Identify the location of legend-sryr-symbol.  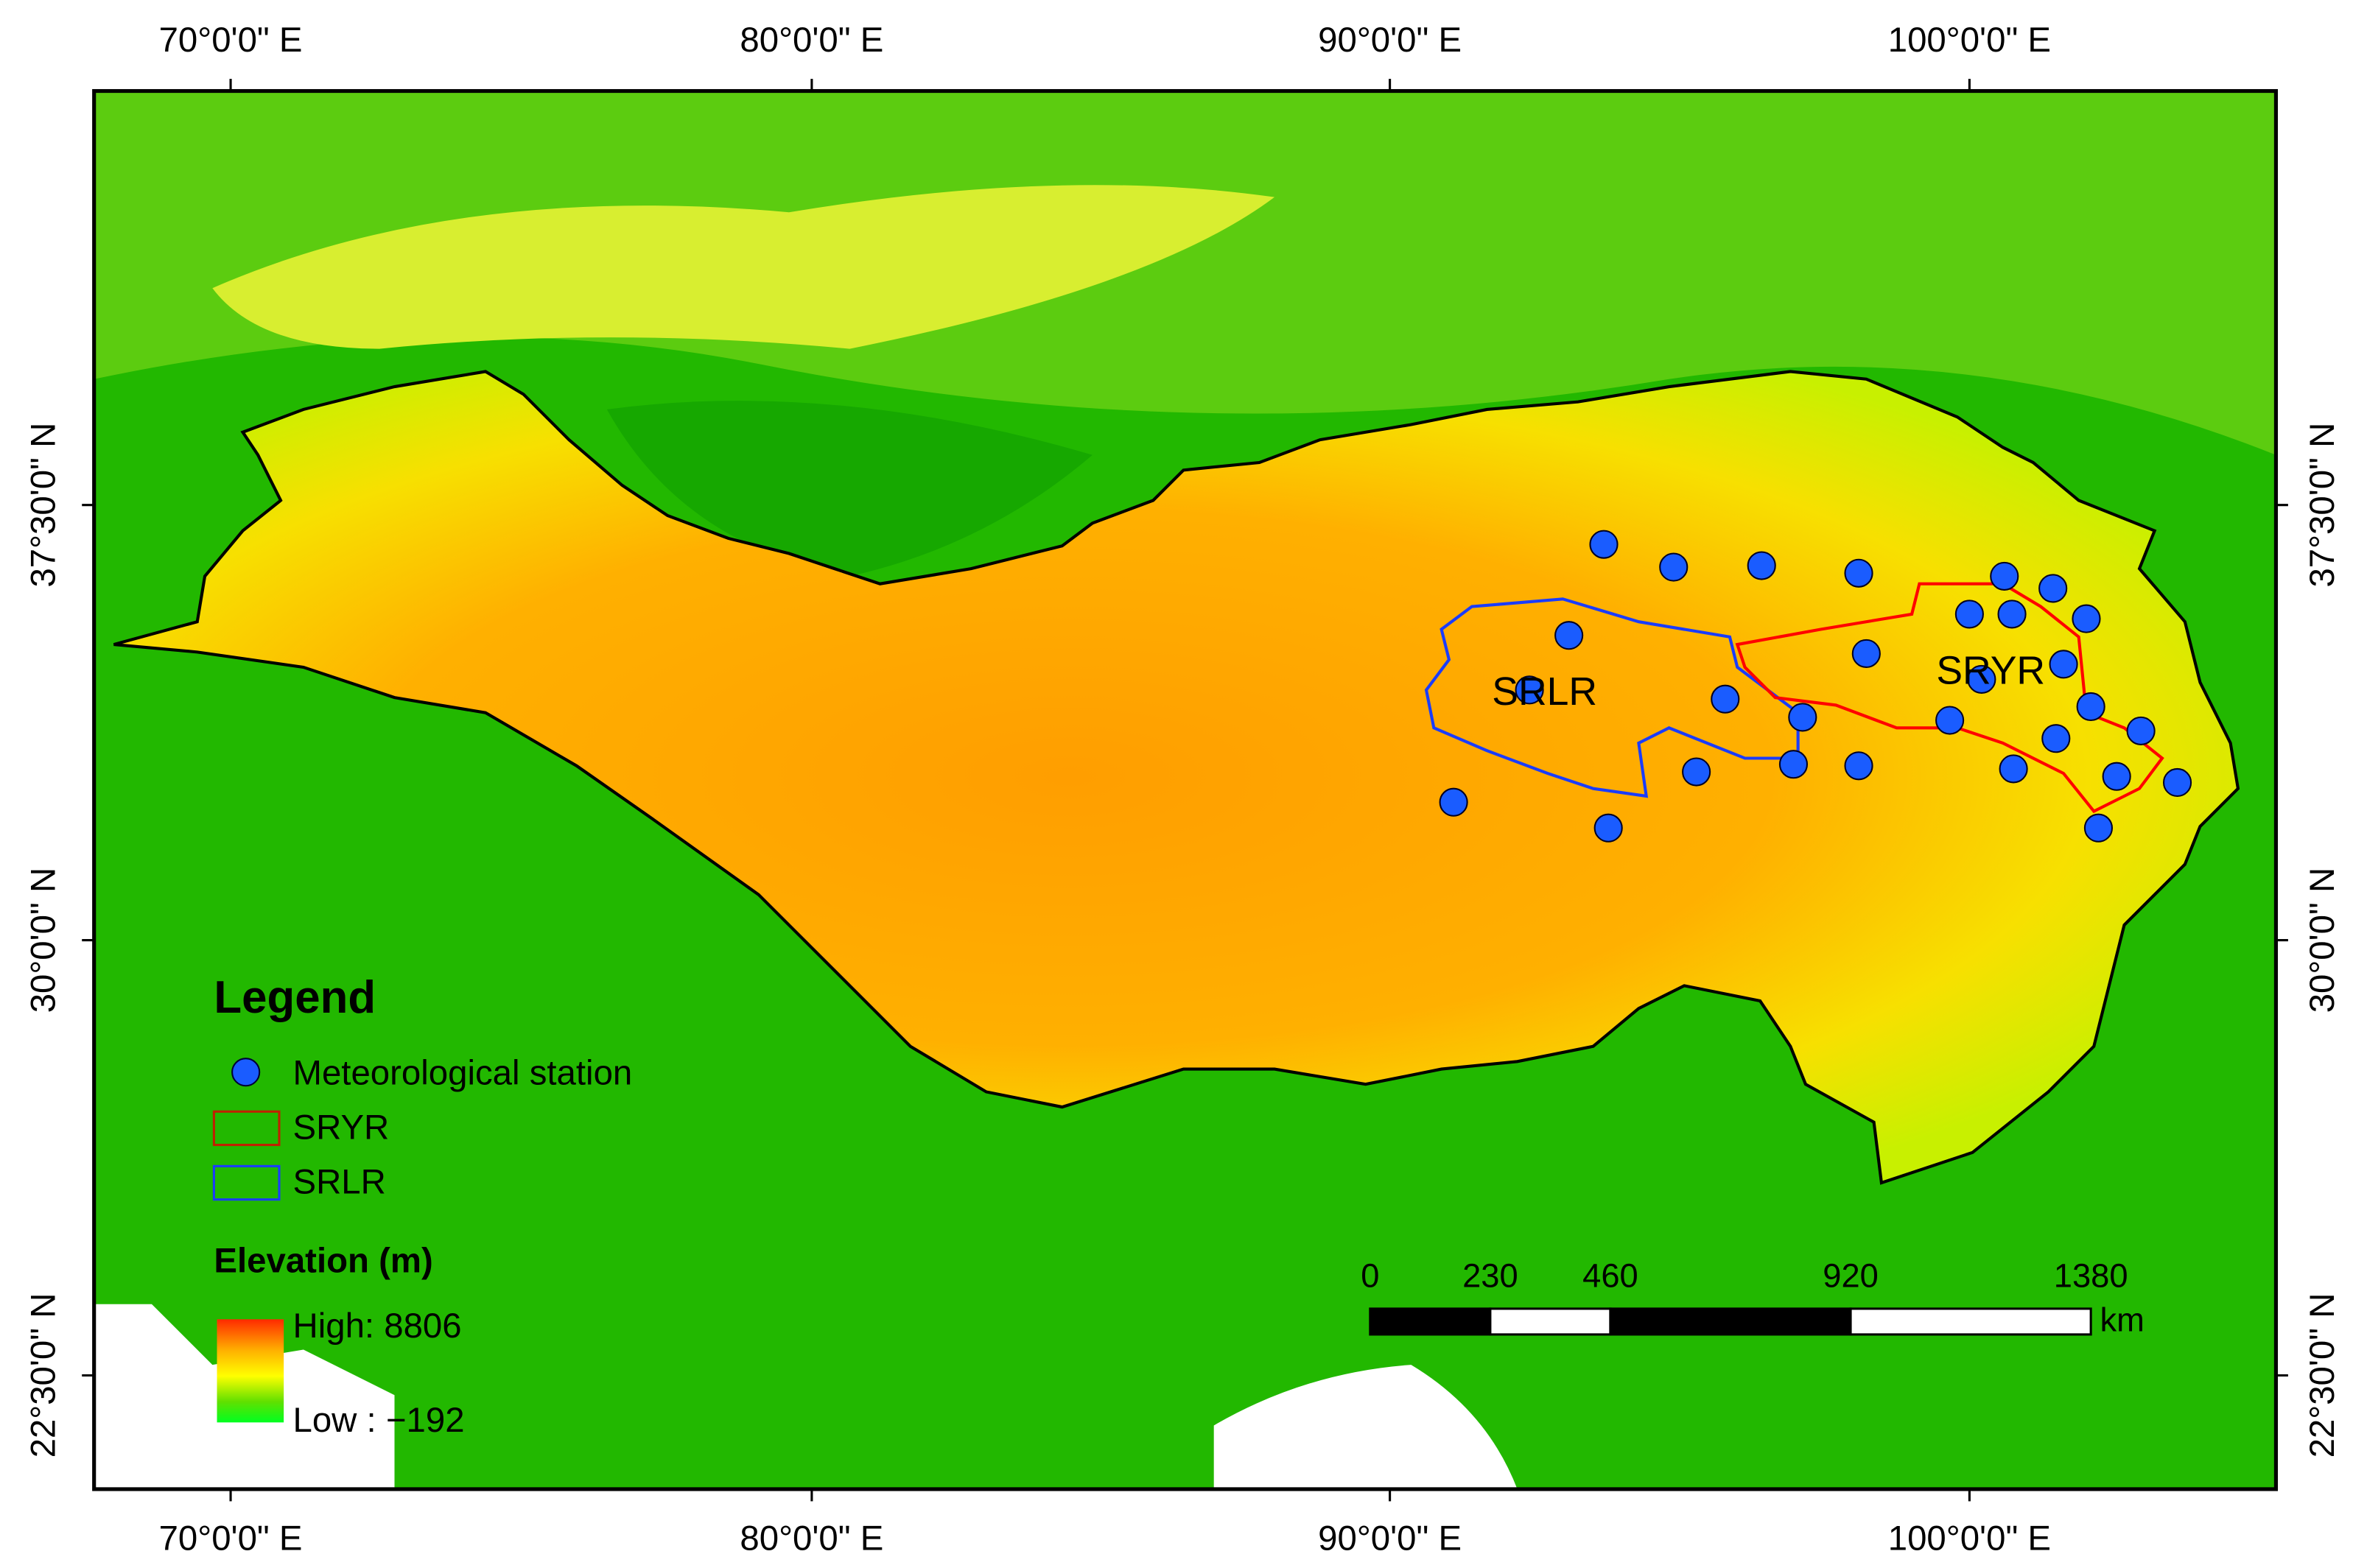
(246, 1128).